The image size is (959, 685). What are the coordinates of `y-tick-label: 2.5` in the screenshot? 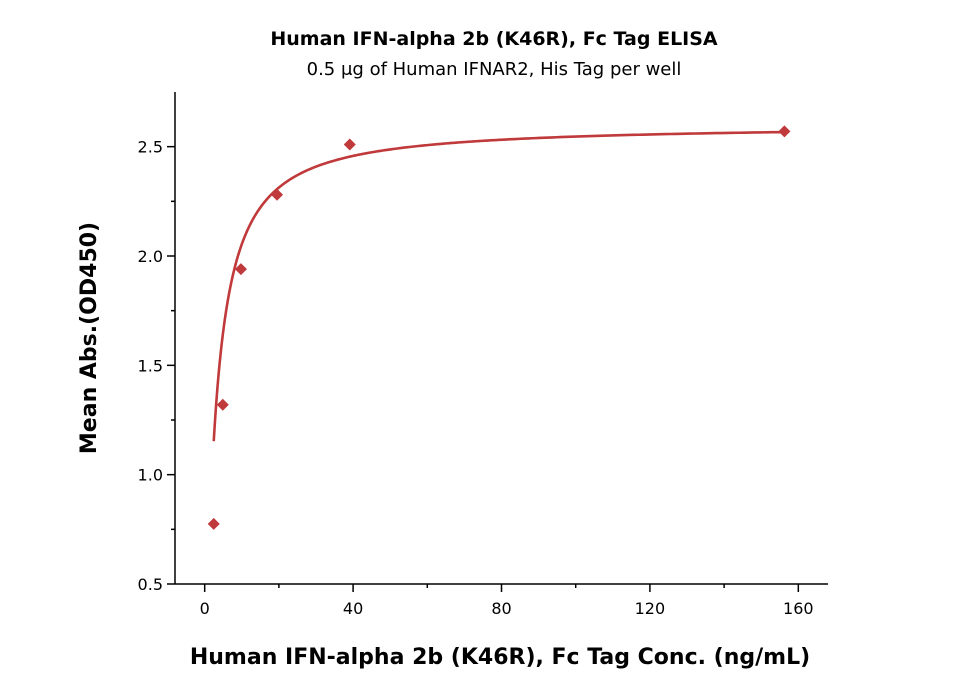 It's located at (150, 147).